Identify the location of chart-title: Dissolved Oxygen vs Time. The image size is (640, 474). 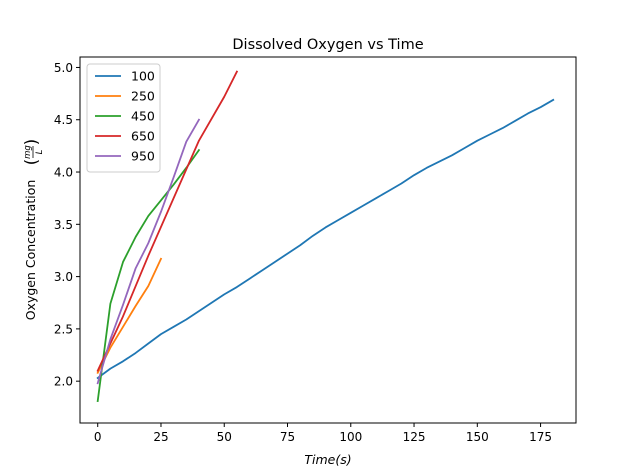
(327, 45).